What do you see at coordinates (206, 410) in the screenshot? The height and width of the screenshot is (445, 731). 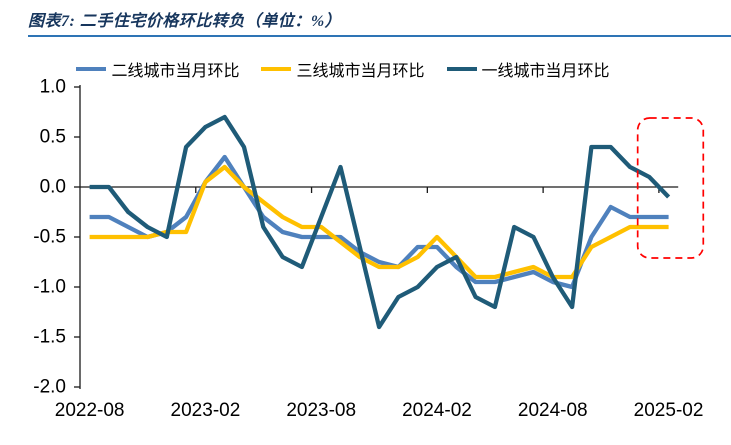 I see `x-axis-label: 2023-02` at bounding box center [206, 410].